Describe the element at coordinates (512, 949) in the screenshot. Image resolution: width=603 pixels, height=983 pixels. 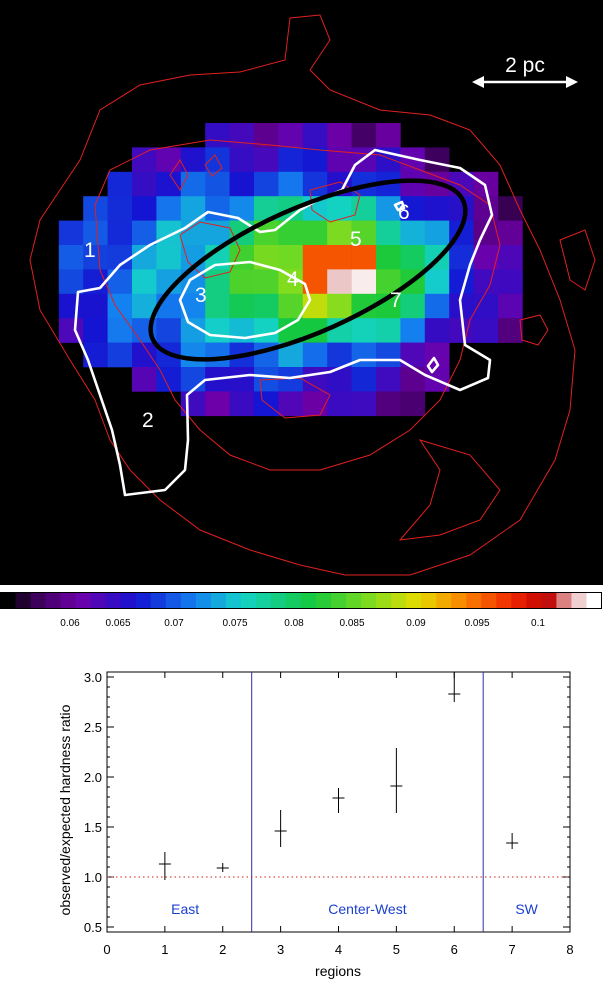
I see `x-tick-label: 7` at that location.